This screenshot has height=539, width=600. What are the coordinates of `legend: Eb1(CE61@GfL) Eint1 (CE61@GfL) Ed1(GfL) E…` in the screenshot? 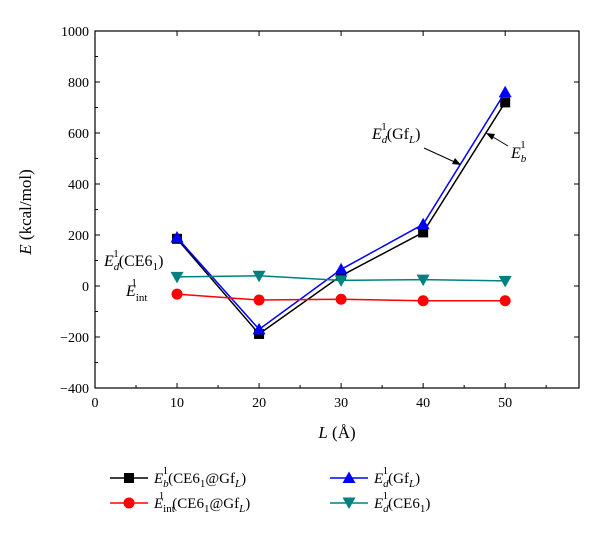 It's located at (270, 490).